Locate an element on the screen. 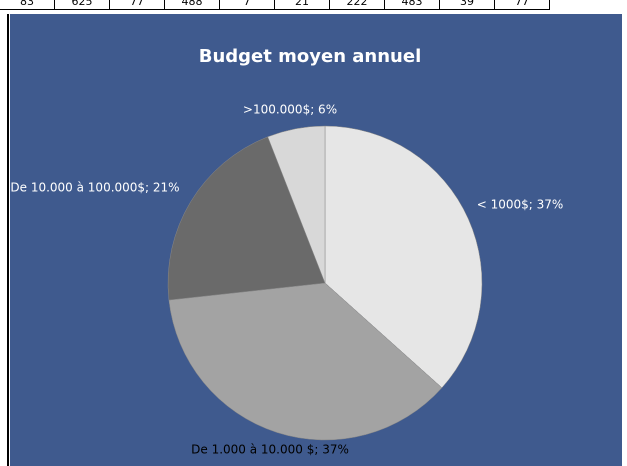  sheet-cell: 83 is located at coordinates (27, 5).